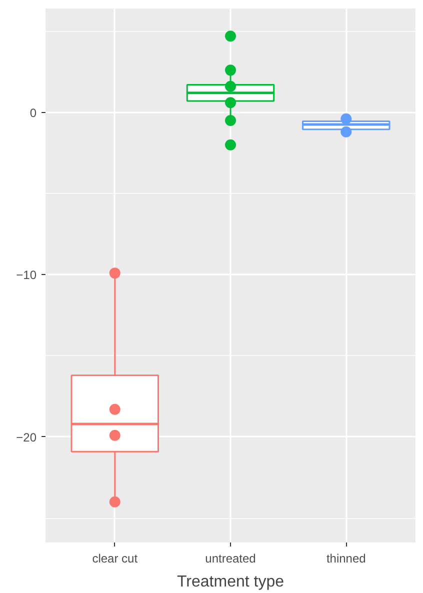  I want to click on x-tick-label: untreated, so click(230, 559).